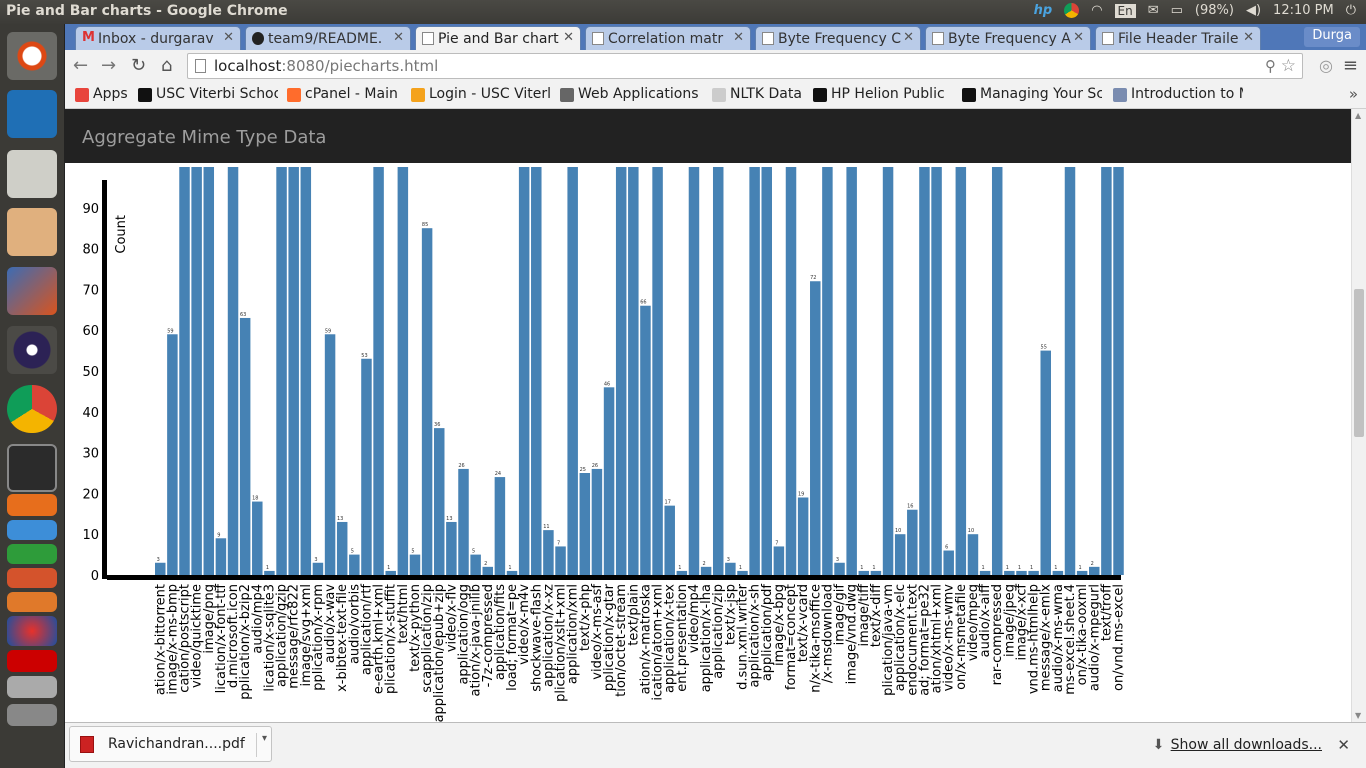 The width and height of the screenshot is (1366, 768). What do you see at coordinates (1153, 10) in the screenshot?
I see `mail-icon: ✉` at bounding box center [1153, 10].